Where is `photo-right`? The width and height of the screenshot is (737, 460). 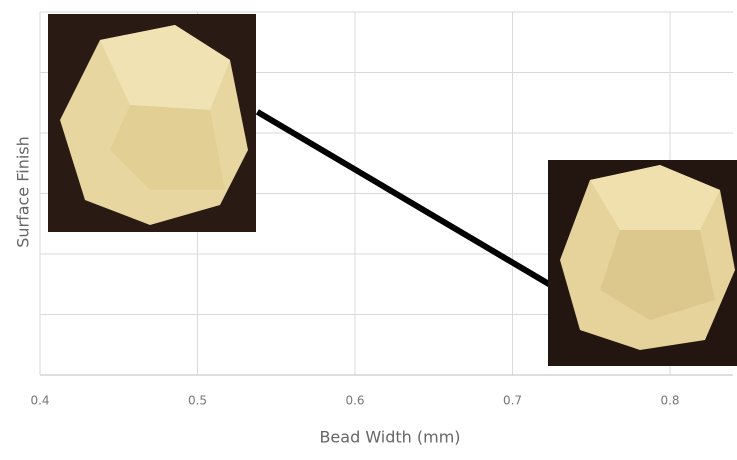
photo-right is located at coordinates (642, 263).